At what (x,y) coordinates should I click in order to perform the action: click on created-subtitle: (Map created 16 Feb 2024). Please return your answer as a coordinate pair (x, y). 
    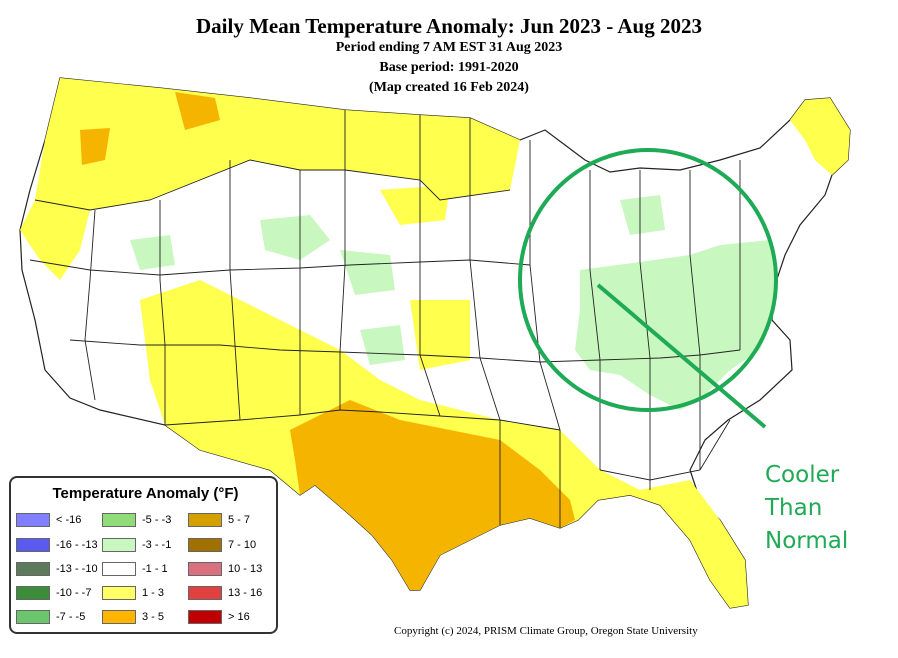
    Looking at the image, I should click on (449, 87).